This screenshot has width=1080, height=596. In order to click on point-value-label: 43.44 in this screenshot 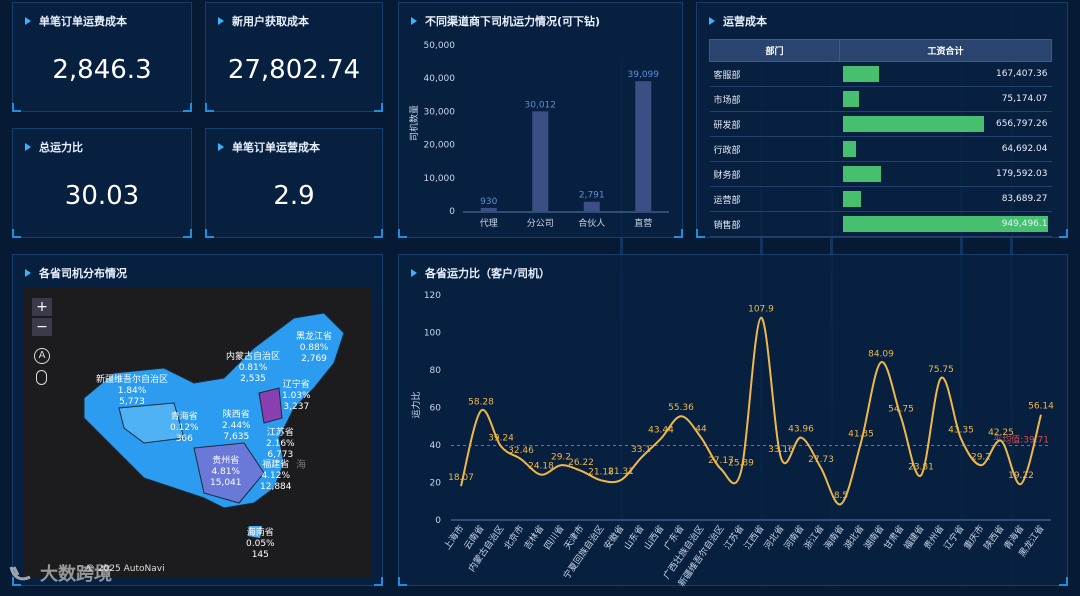, I will do `click(661, 431)`.